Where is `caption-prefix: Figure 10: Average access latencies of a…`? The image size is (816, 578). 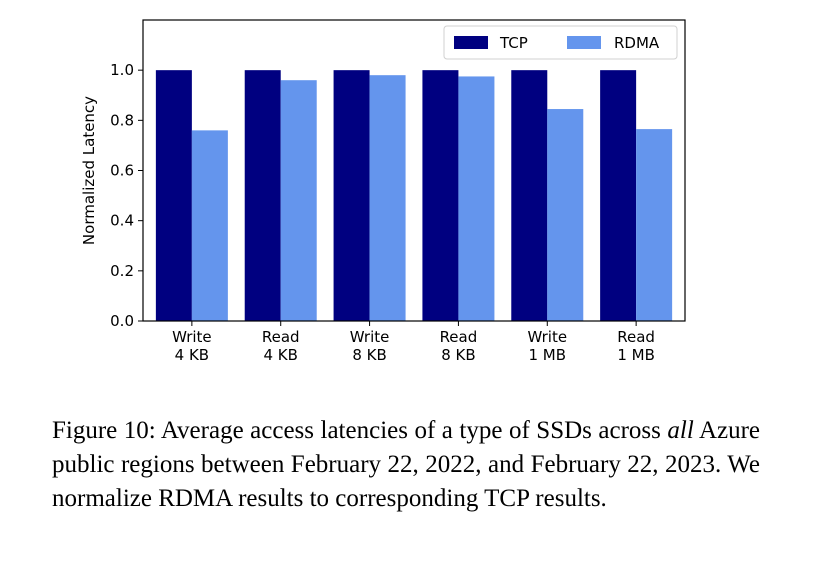
caption-prefix: Figure 10: Average access latencies of a… is located at coordinates (356, 430).